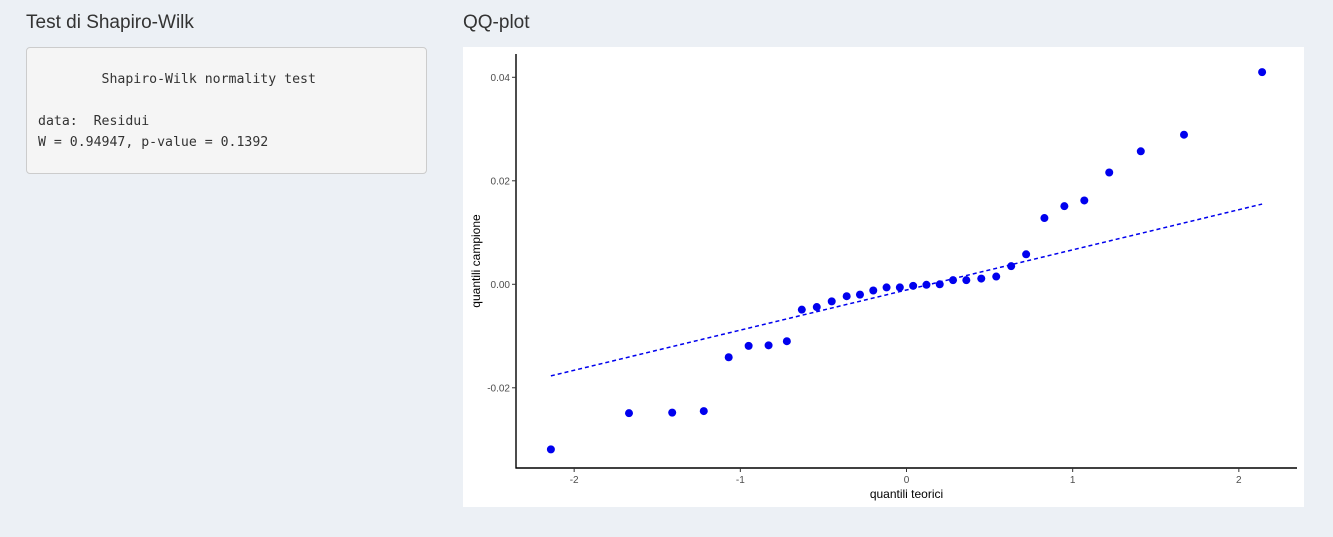  Describe the element at coordinates (501, 181) in the screenshot. I see `y-tick-label: 0.02` at that location.